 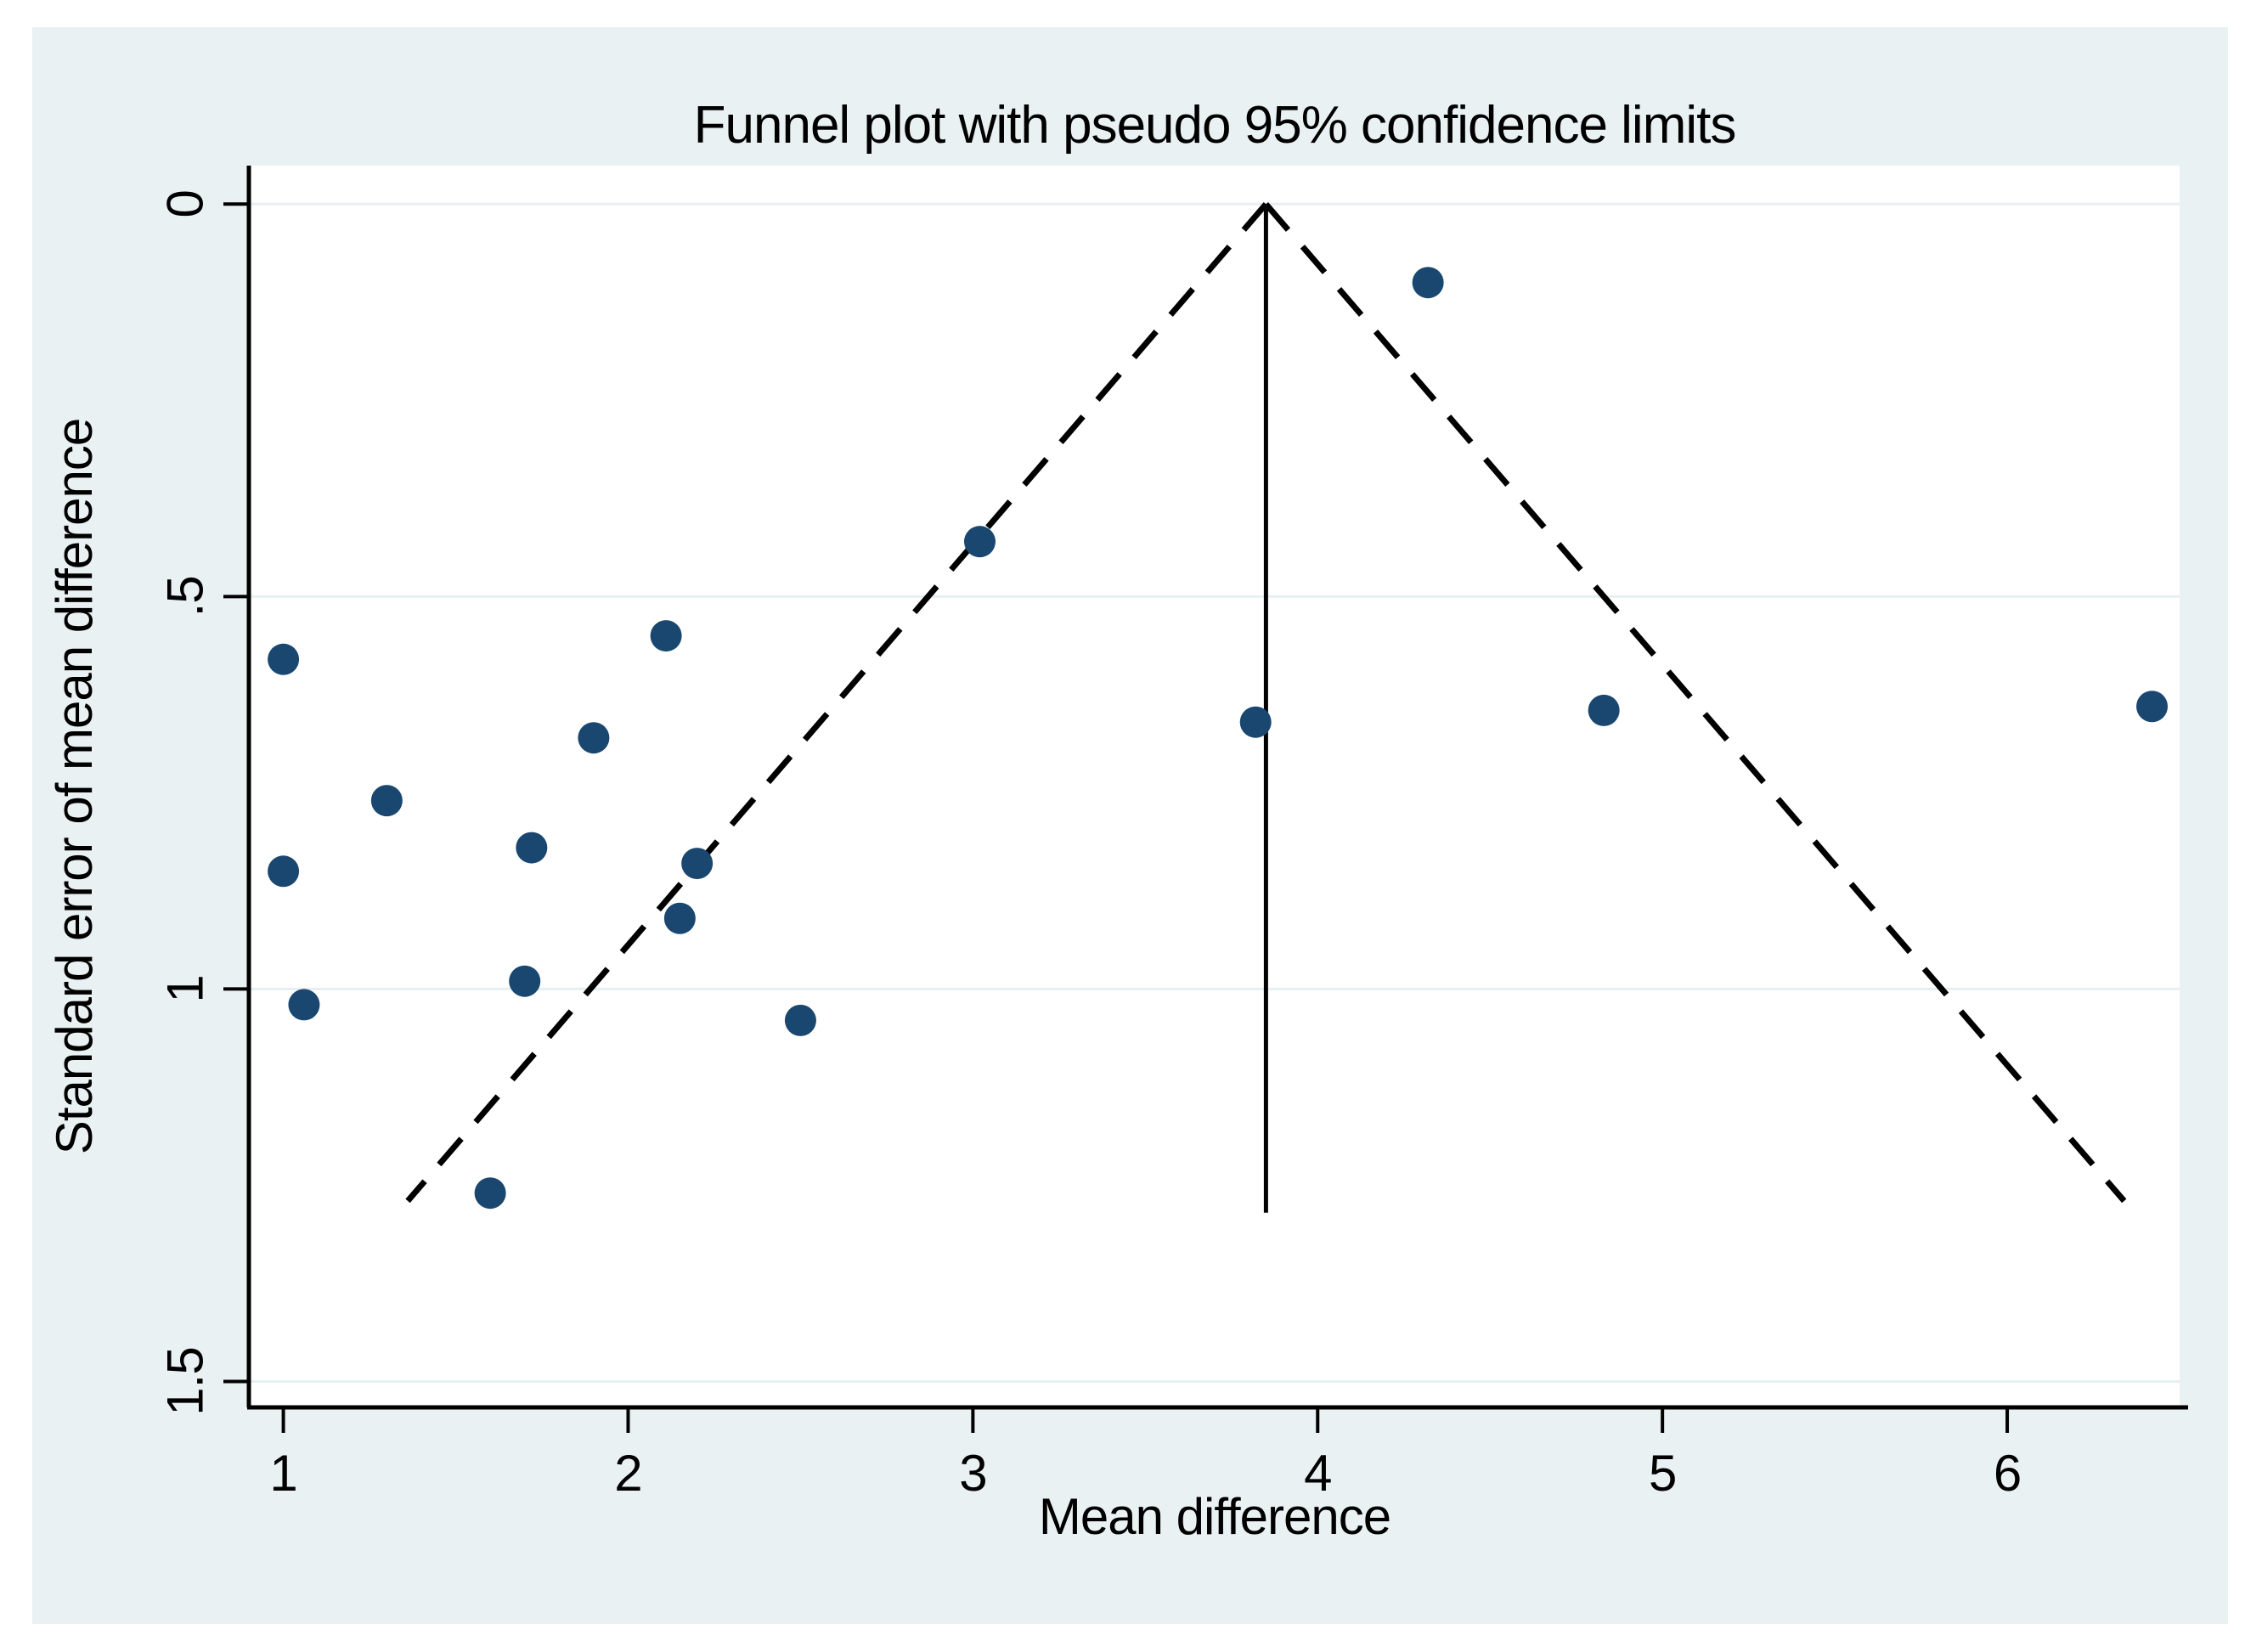 I want to click on x-tick-label: 5, so click(x=1662, y=1473).